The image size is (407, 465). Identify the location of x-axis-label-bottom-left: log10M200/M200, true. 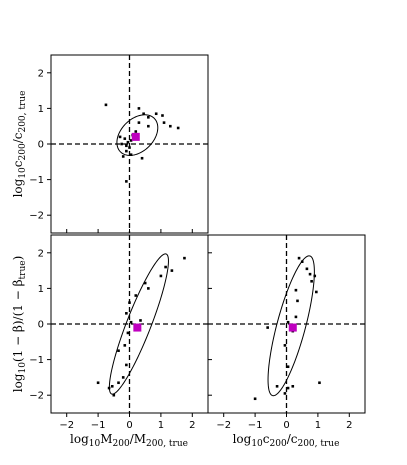
(129, 440).